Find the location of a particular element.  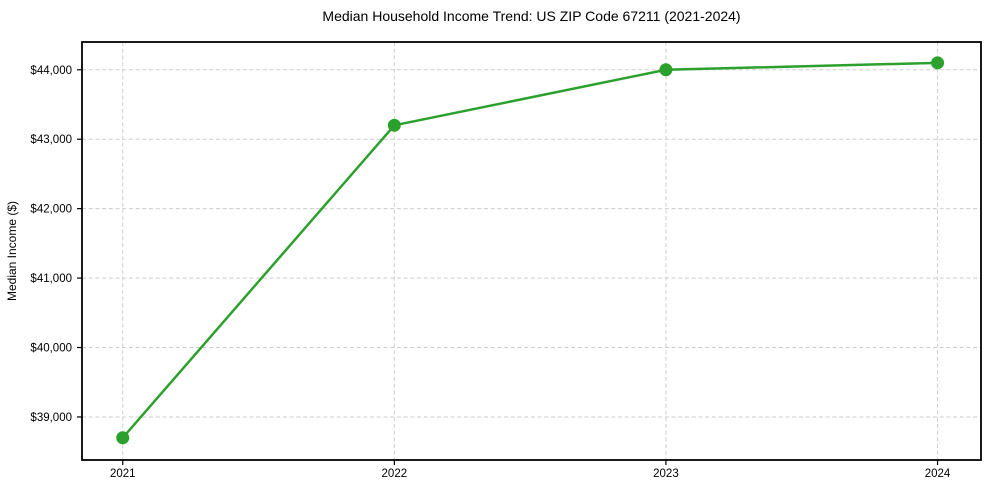

data-point-2024 is located at coordinates (938, 63).